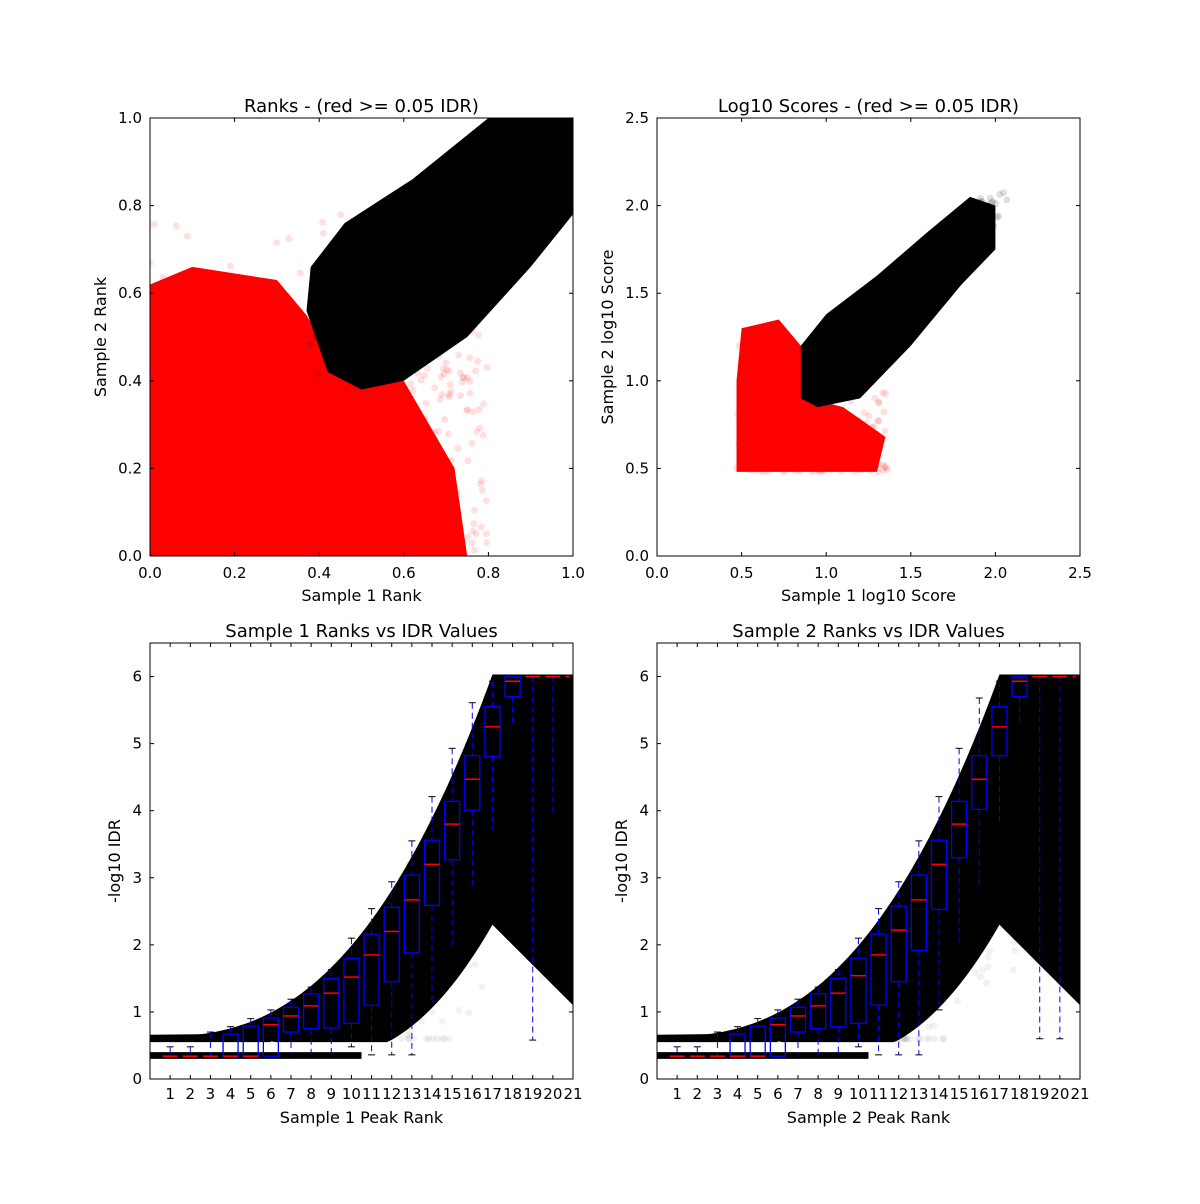 The width and height of the screenshot is (1200, 1204). Describe the element at coordinates (869, 1117) in the screenshot. I see `x-axis-label: Sample 2 Peak Rank` at that location.